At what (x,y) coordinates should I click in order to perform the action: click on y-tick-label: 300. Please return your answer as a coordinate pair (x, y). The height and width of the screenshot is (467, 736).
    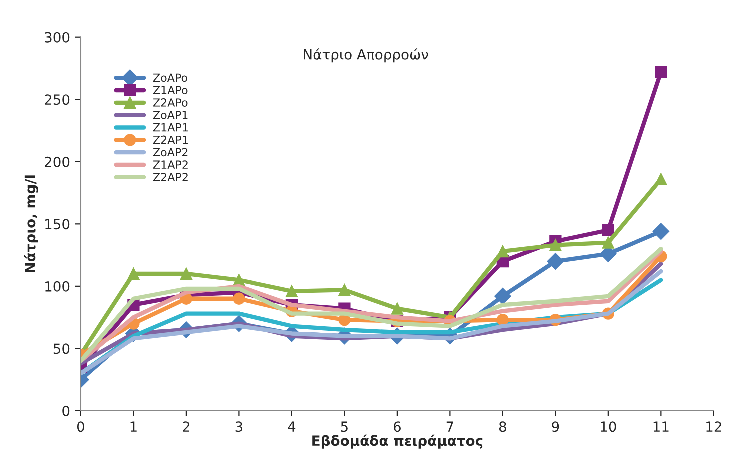
    Looking at the image, I should click on (57, 37).